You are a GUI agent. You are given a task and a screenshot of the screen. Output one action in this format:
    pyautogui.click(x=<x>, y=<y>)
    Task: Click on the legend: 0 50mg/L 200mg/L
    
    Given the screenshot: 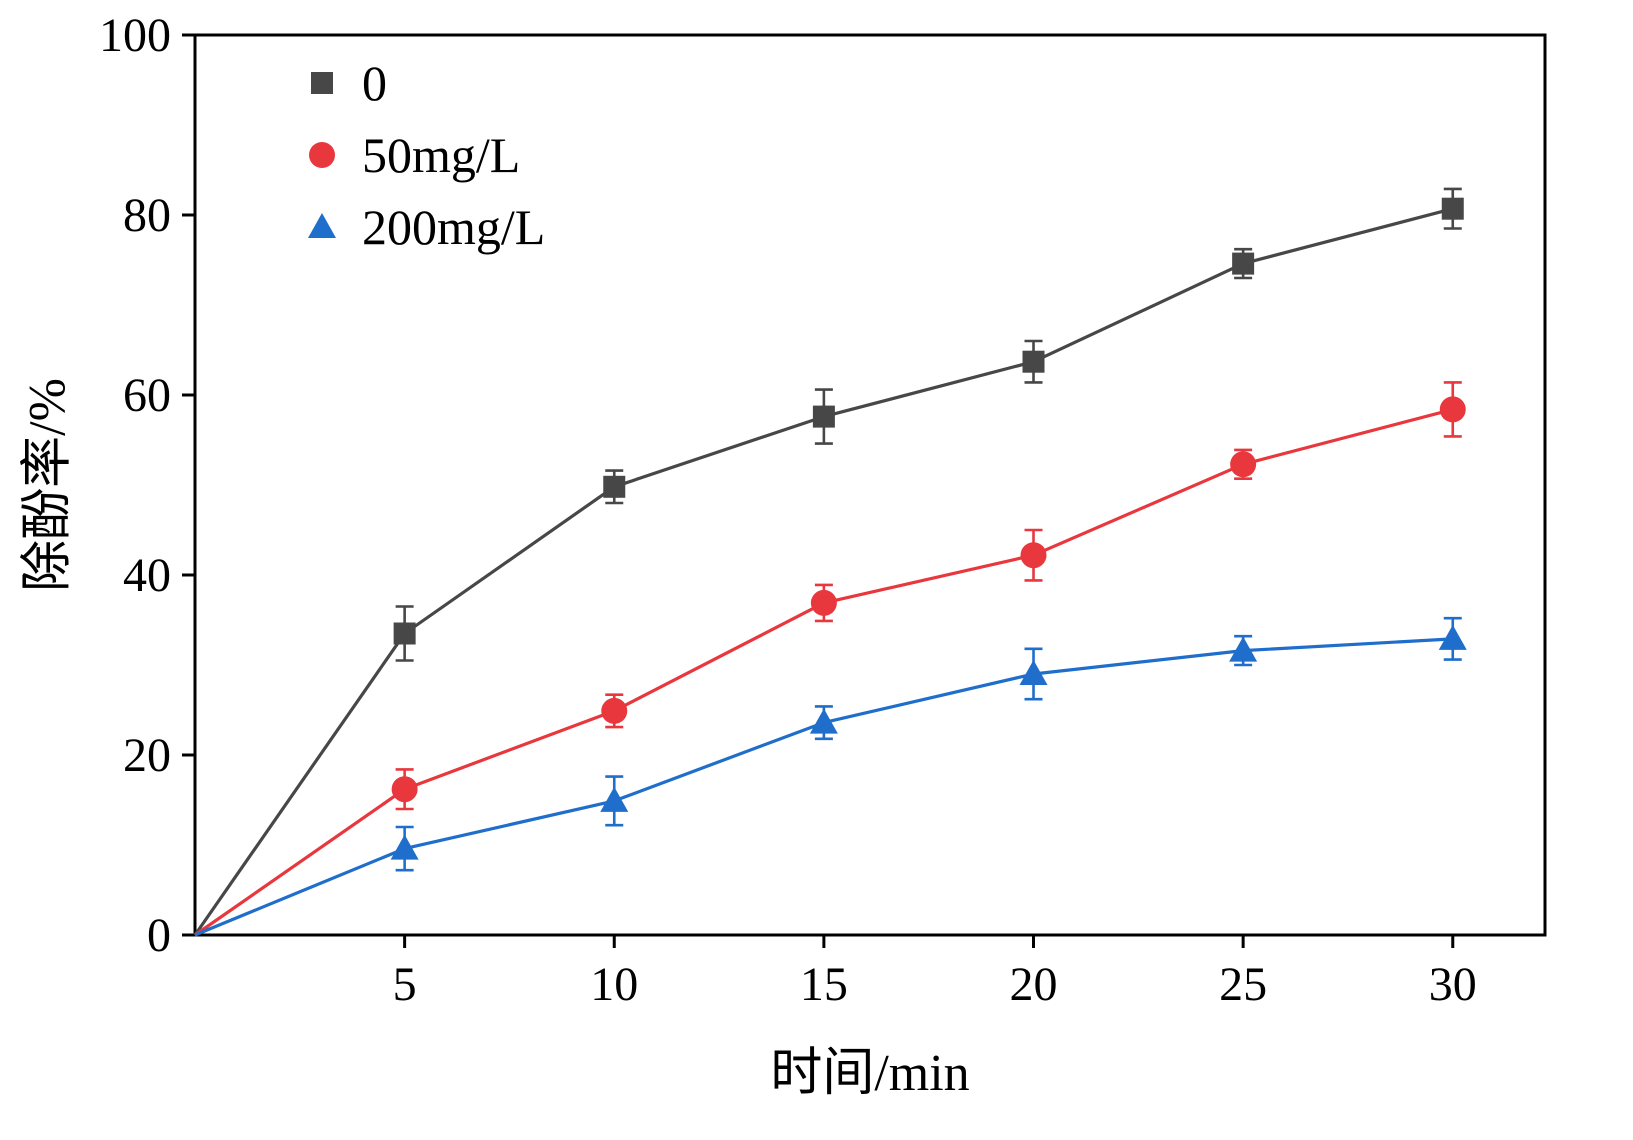 What is the action you would take?
    pyautogui.click(x=426, y=155)
    